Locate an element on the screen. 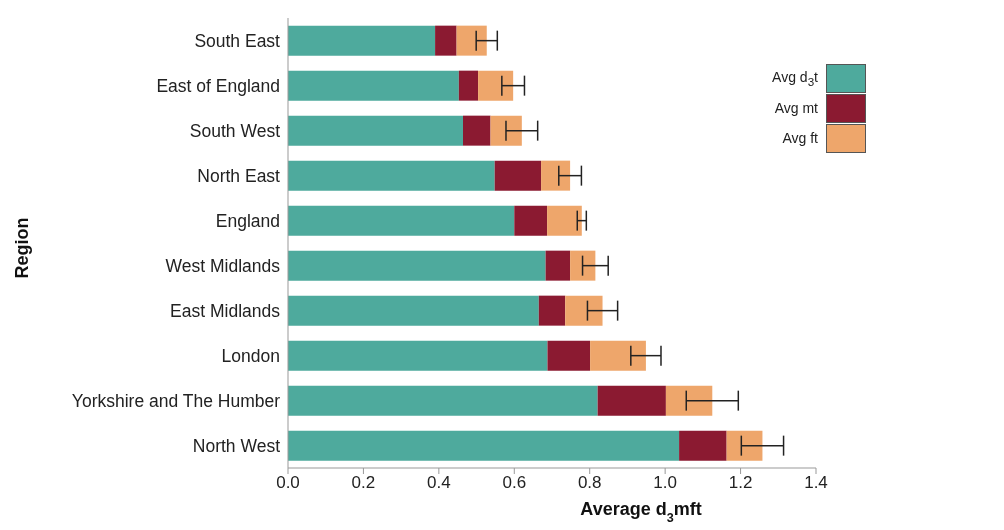 This screenshot has width=1004, height=530. legend-label: Avg d$_{3}$t is located at coordinates (795, 78).